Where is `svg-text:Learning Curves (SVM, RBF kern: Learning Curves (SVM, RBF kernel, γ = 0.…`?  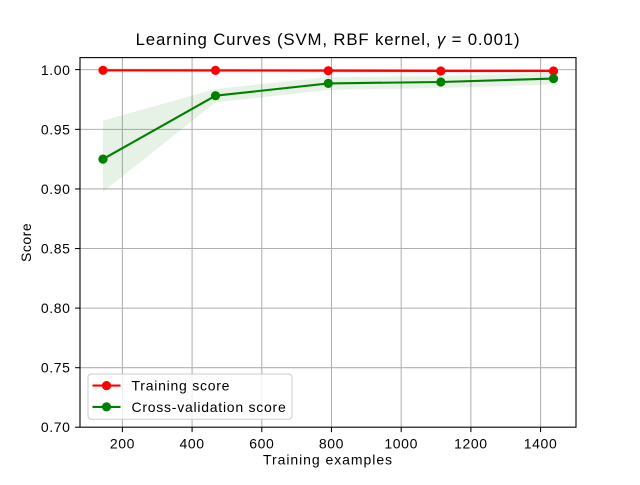 svg-text:Learning Curves (SVM, RBF kern: Learning Curves (SVM, RBF kernel, γ = 0.… is located at coordinates (328, 39).